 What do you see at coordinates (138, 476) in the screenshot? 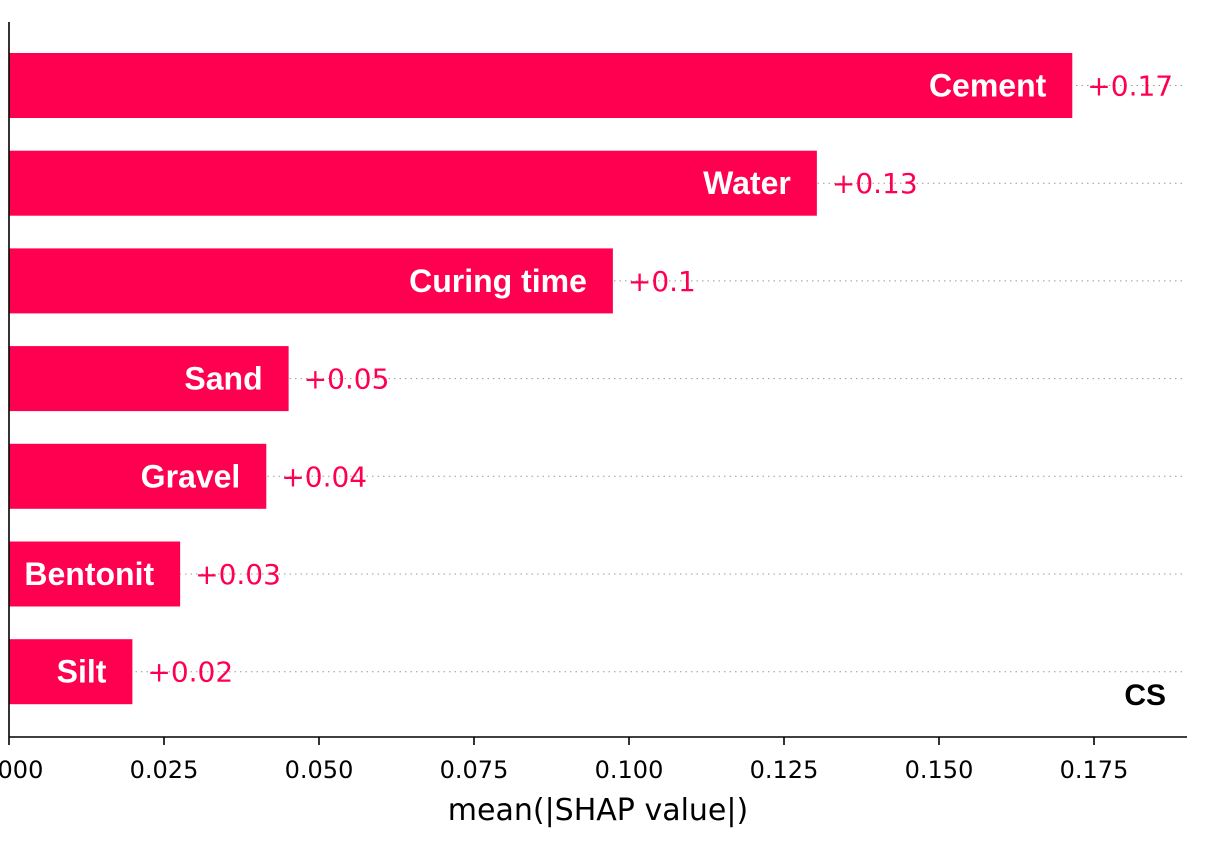
I see `bar-gravel` at bounding box center [138, 476].